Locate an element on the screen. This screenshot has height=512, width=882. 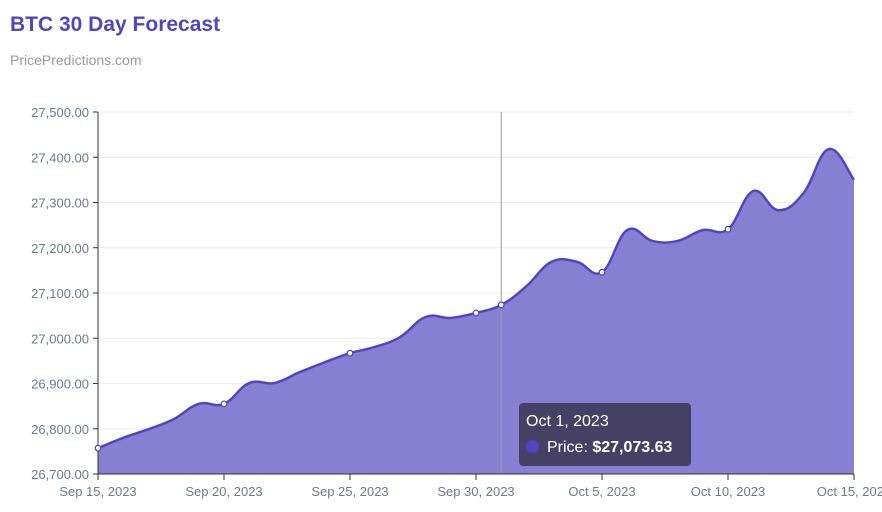
y-tick-label: 27,200.00 is located at coordinates (60, 248).